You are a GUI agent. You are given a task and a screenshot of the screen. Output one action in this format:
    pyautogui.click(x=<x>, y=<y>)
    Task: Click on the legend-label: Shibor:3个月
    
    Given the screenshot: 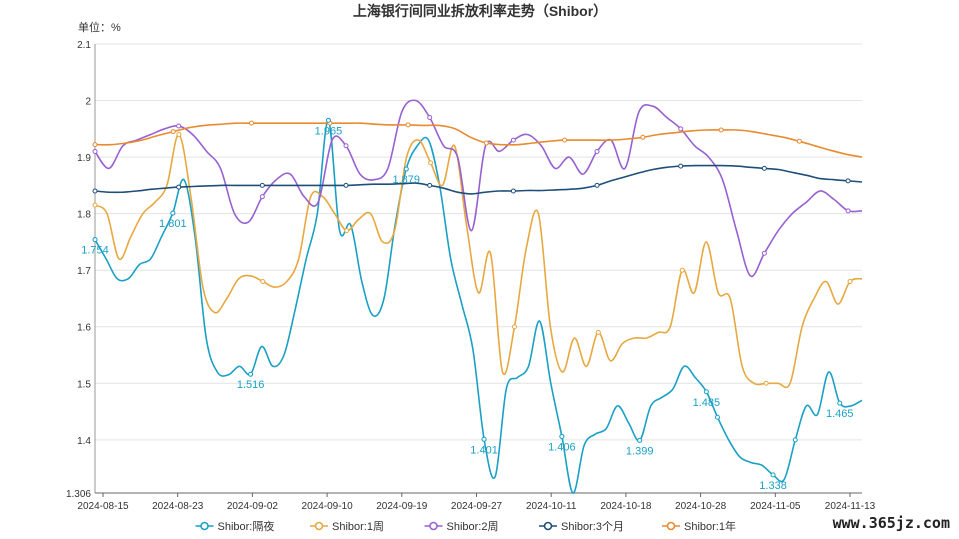 What is the action you would take?
    pyautogui.click(x=592, y=526)
    